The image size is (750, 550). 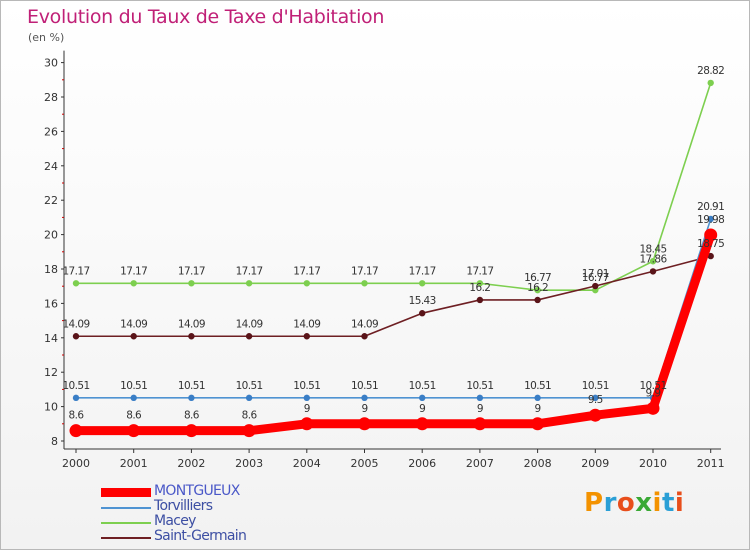 I want to click on data-label: 28.82, so click(x=710, y=71).